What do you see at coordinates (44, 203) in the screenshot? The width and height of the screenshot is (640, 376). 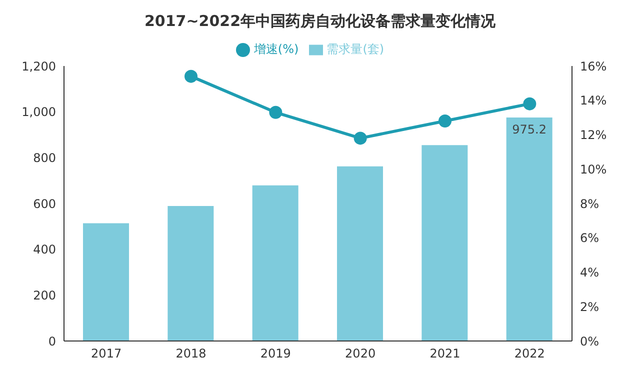 I see `y-tick-label: 600` at bounding box center [44, 203].